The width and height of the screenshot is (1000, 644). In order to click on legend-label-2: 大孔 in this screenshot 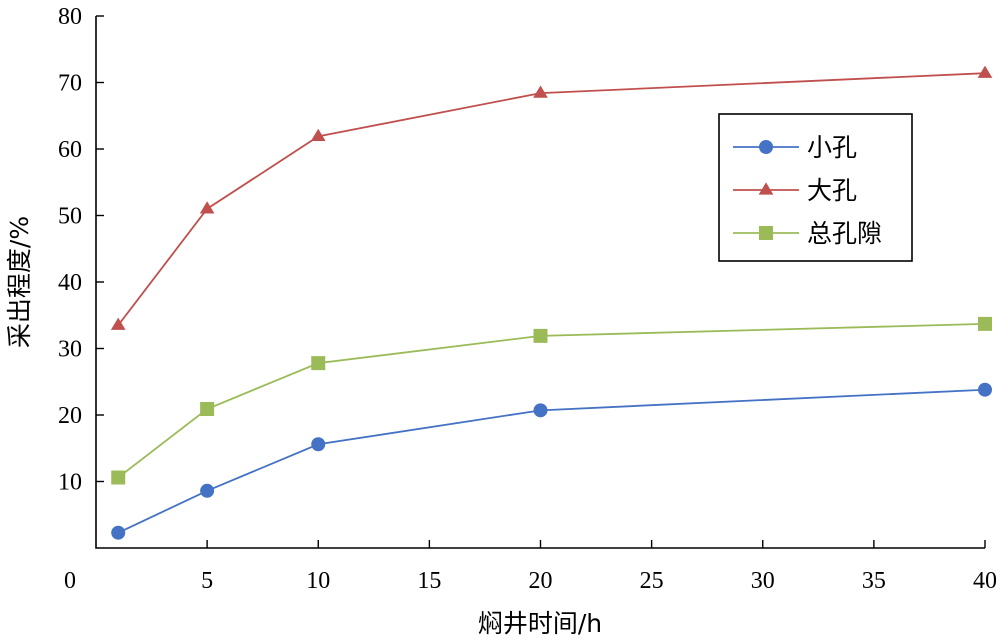, I will do `click(832, 190)`.